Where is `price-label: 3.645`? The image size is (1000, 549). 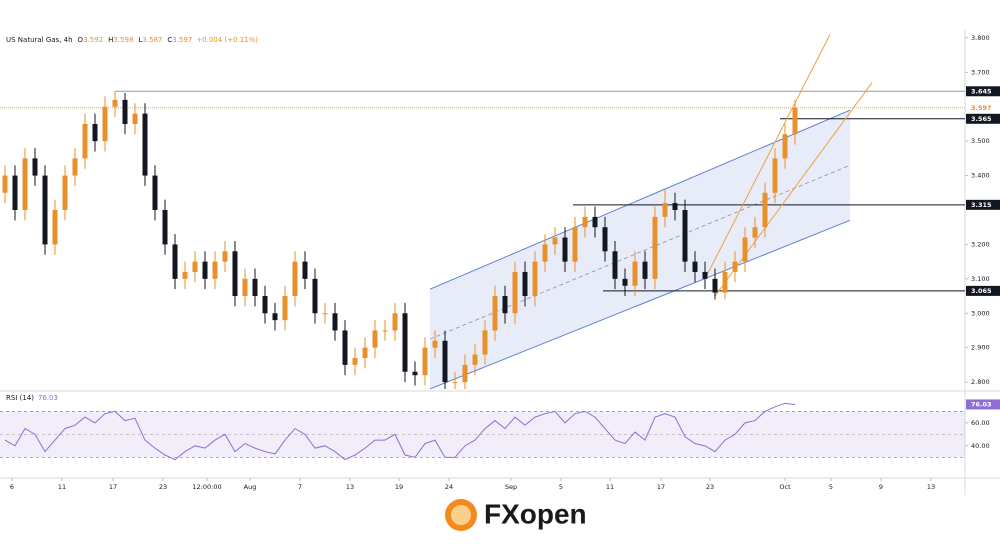 price-label: 3.645 is located at coordinates (981, 91).